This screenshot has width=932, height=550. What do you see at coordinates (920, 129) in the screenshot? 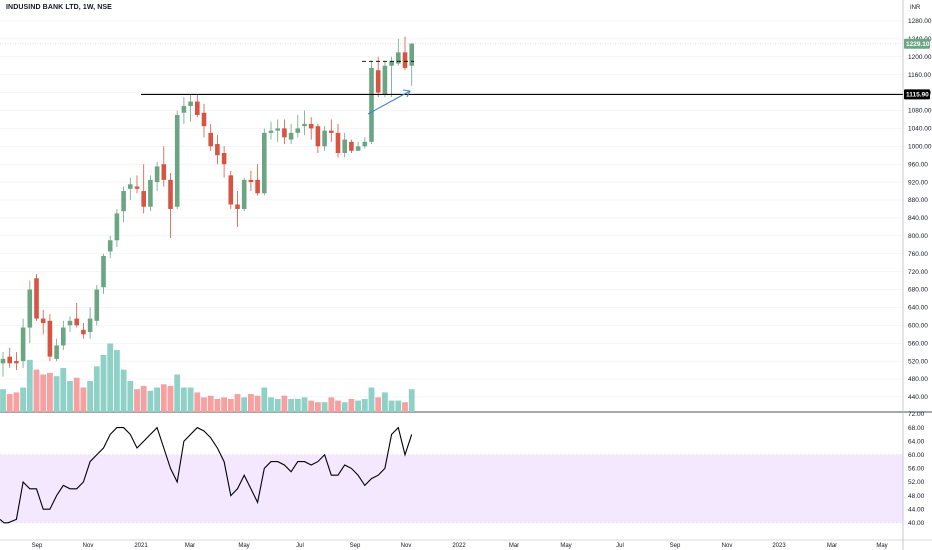
I see `price-tick-label: 1040.00` at bounding box center [920, 129].